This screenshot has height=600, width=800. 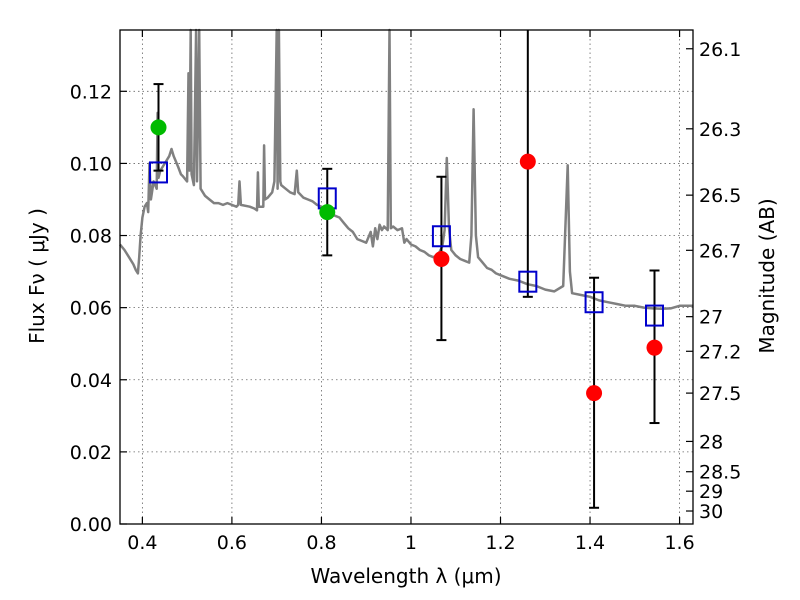 What do you see at coordinates (91, 237) in the screenshot?
I see `y-tick-label-4: 0.08` at bounding box center [91, 237].